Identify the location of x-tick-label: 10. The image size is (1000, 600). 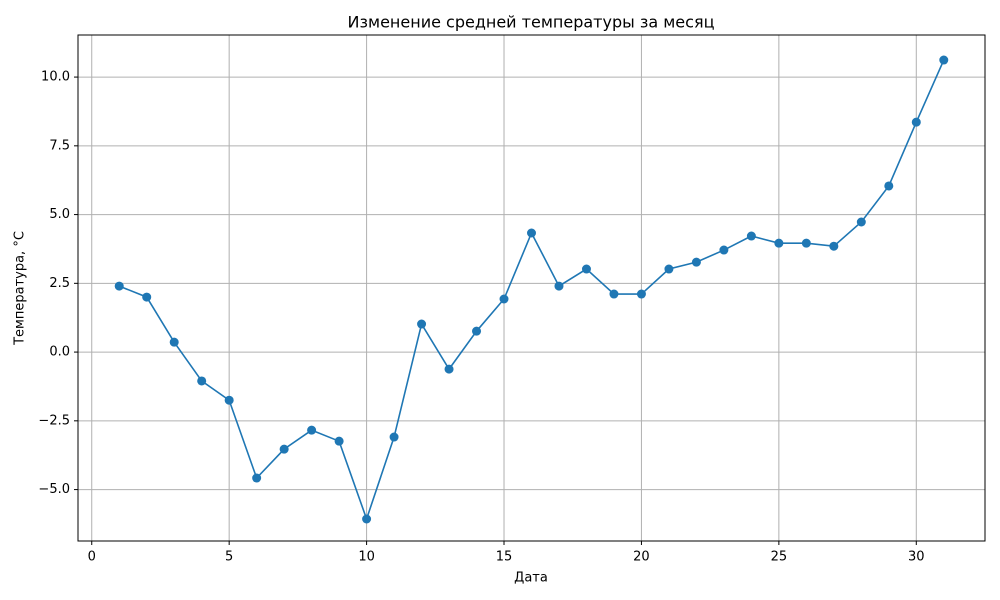
(366, 557).